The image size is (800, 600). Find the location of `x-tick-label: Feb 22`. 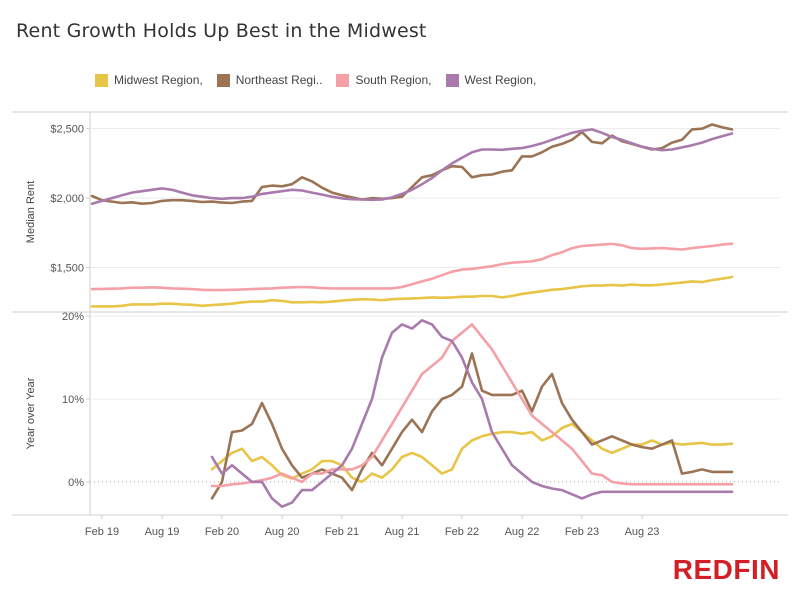

x-tick-label: Feb 22 is located at coordinates (462, 532).